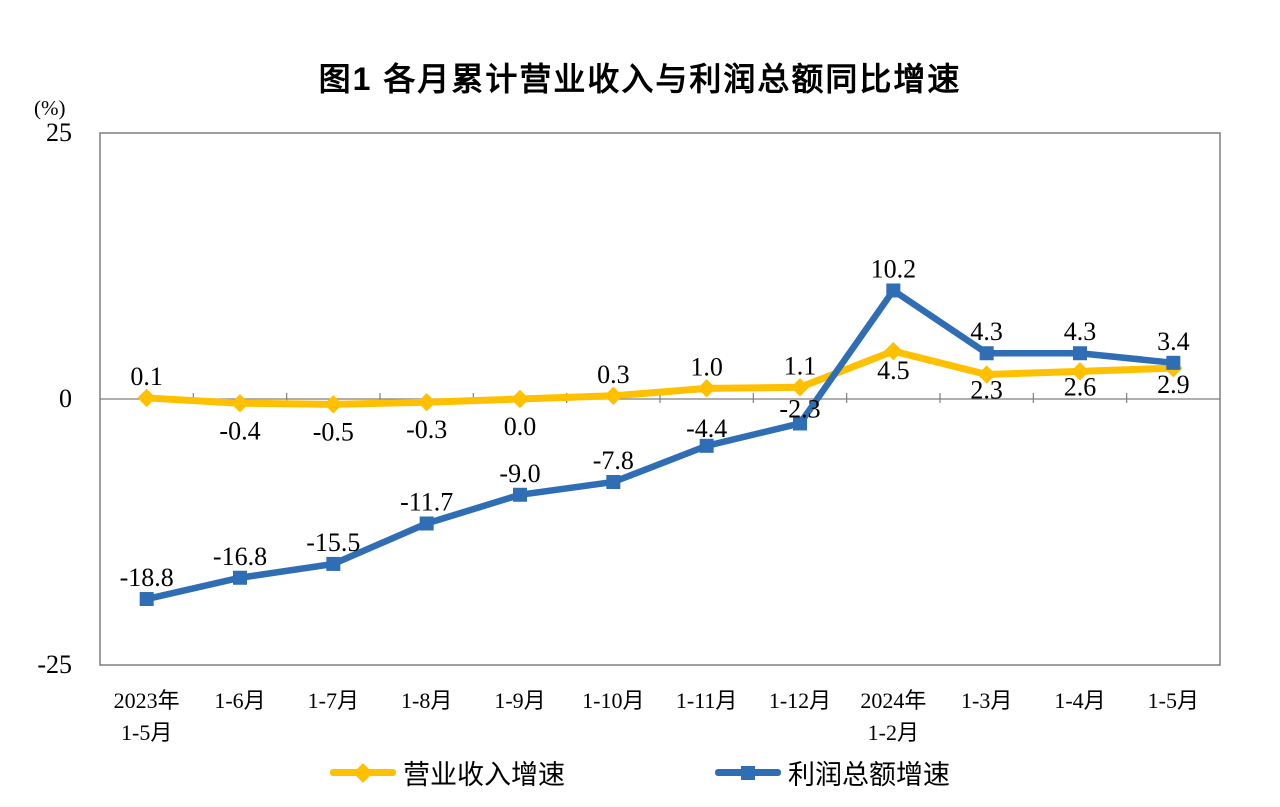 Image resolution: width=1280 pixels, height=807 pixels. What do you see at coordinates (239, 430) in the screenshot?
I see `data-label: -0.4` at bounding box center [239, 430].